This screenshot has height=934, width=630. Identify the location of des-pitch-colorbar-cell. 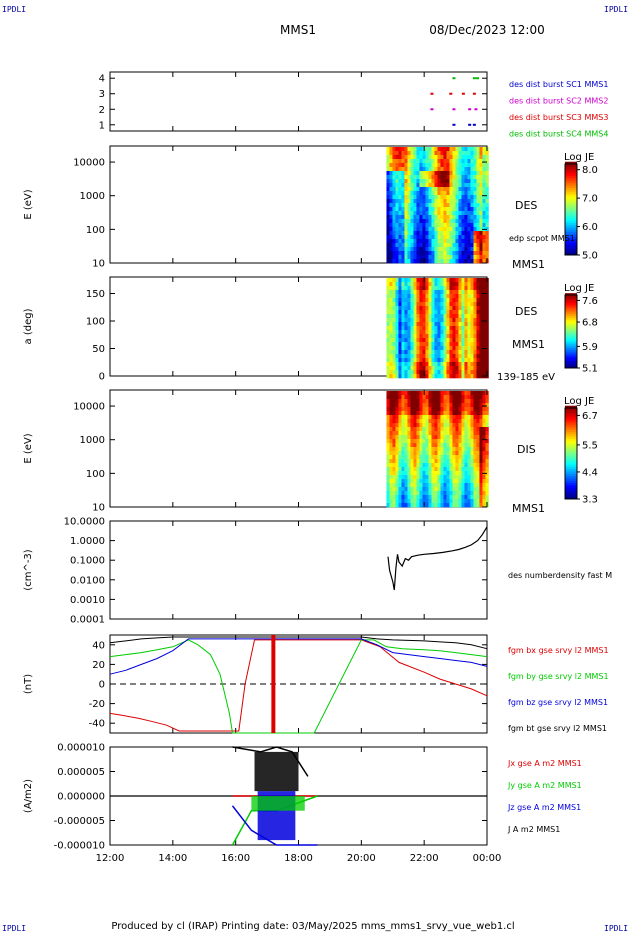
(571, 313).